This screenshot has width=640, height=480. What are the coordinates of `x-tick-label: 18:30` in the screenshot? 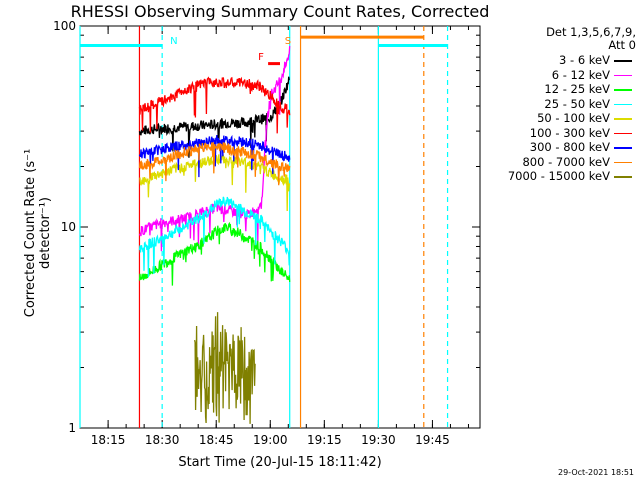 It's located at (162, 440).